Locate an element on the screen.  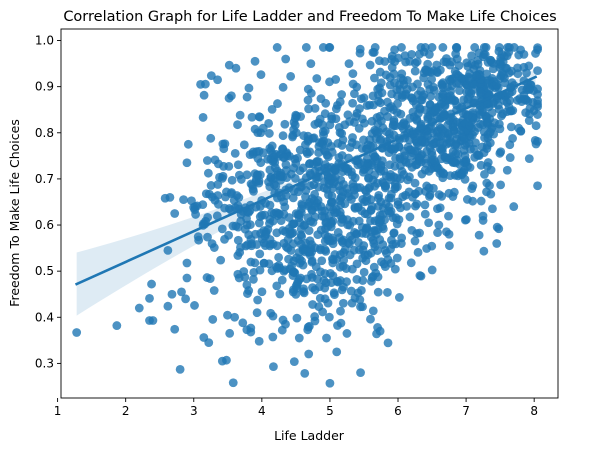
x-tick-label: 6 is located at coordinates (398, 411).